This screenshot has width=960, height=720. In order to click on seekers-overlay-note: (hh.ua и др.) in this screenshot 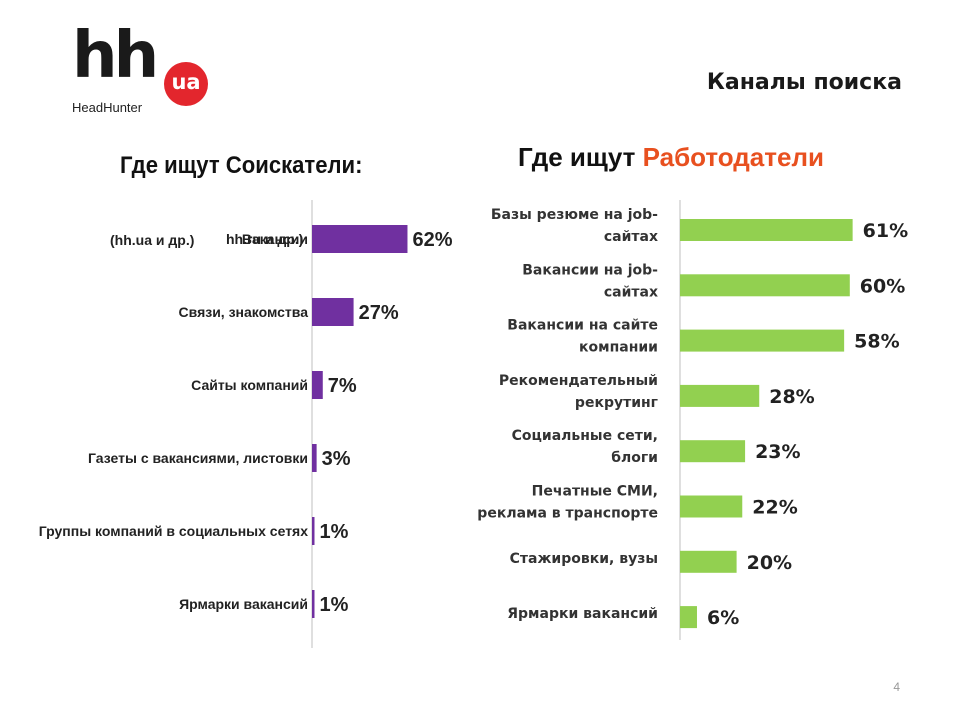, I will do `click(161, 239)`.